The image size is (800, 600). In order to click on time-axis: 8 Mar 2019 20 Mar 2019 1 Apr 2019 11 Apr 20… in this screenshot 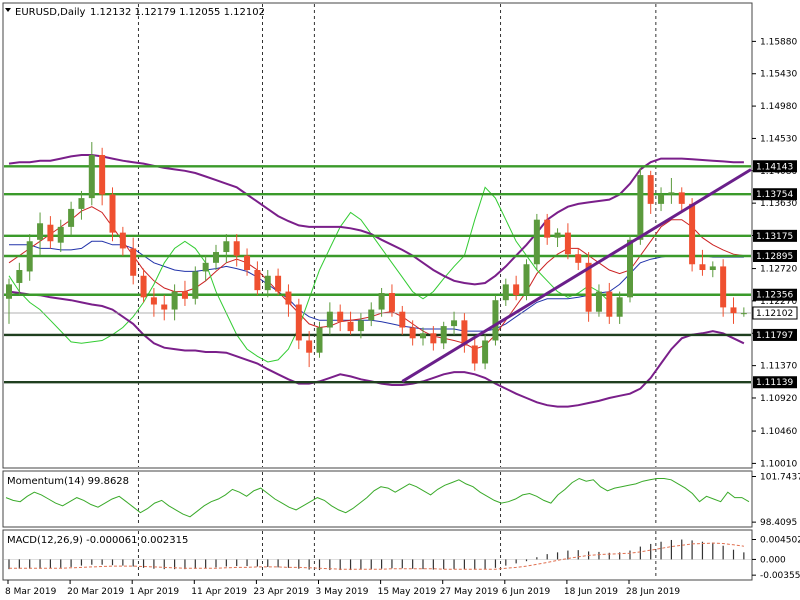, I will do `click(342, 588)`.